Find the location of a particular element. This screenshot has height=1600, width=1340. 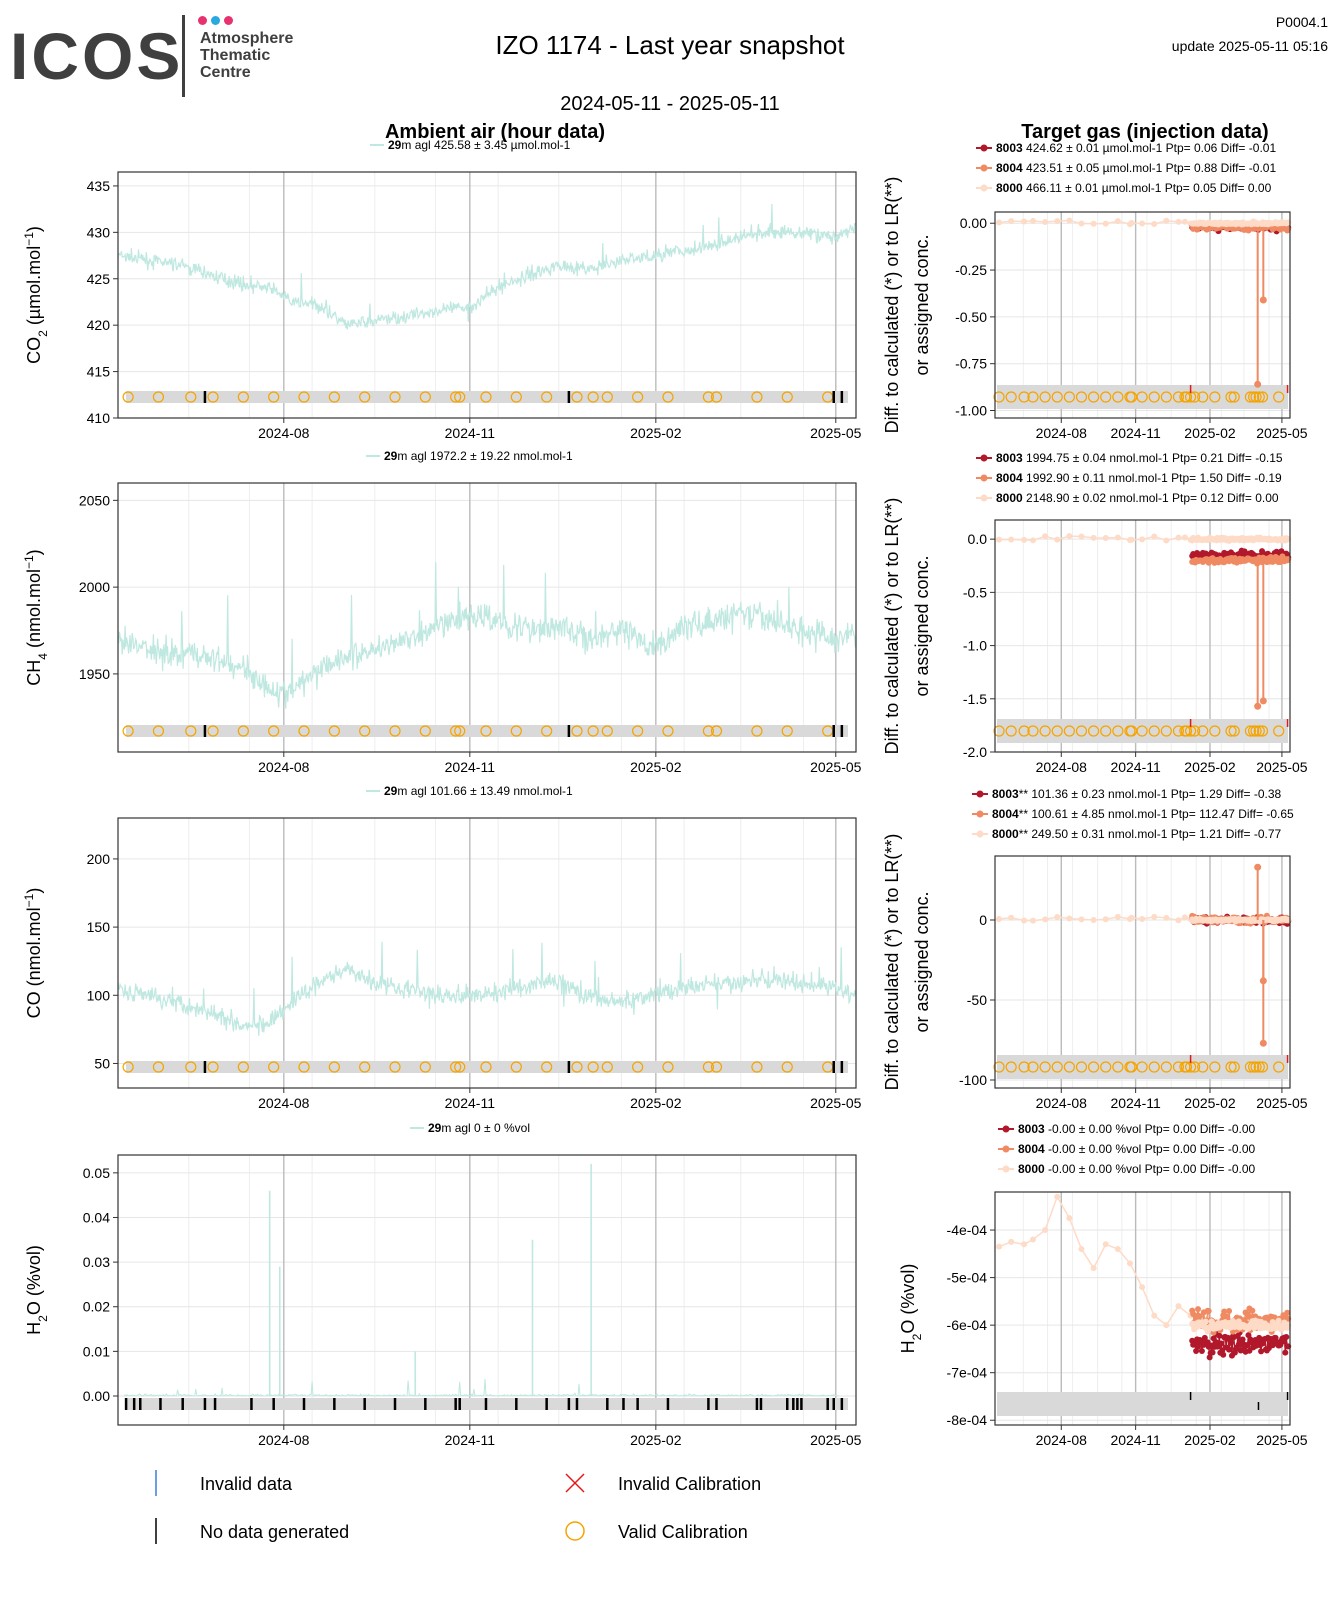

ambient-co2-ytick-label: 420 is located at coordinates (99, 325).